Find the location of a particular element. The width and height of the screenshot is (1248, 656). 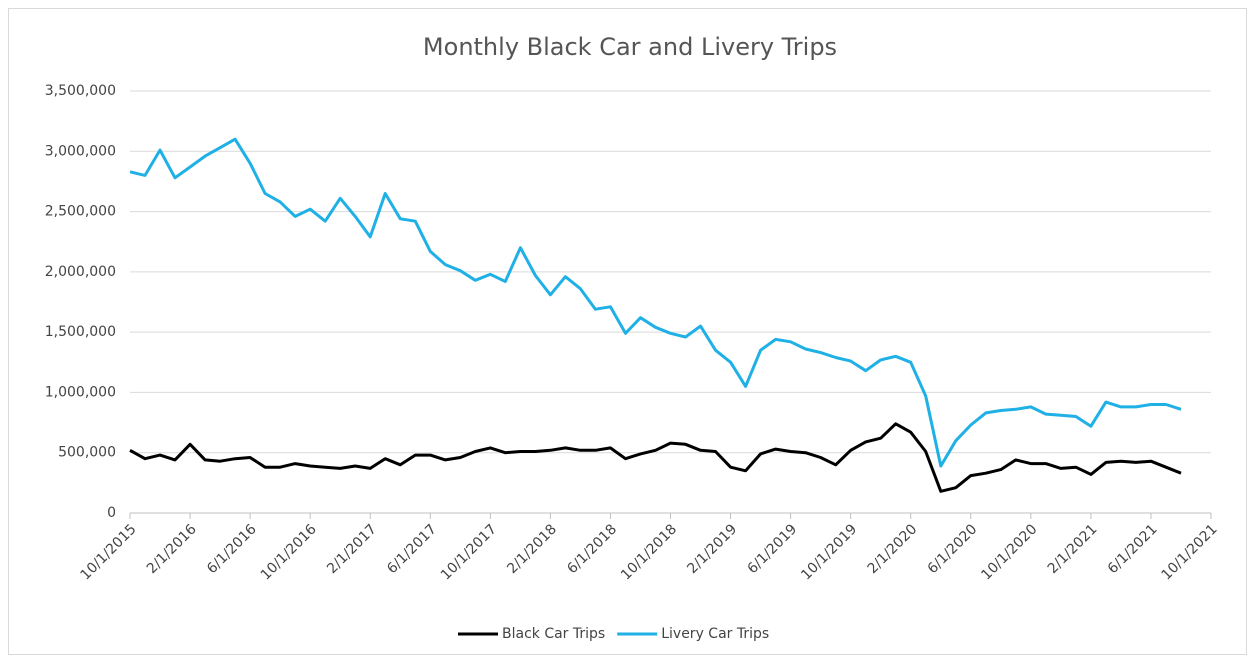

y-tick-label: 2,000,000 is located at coordinates (80, 272).